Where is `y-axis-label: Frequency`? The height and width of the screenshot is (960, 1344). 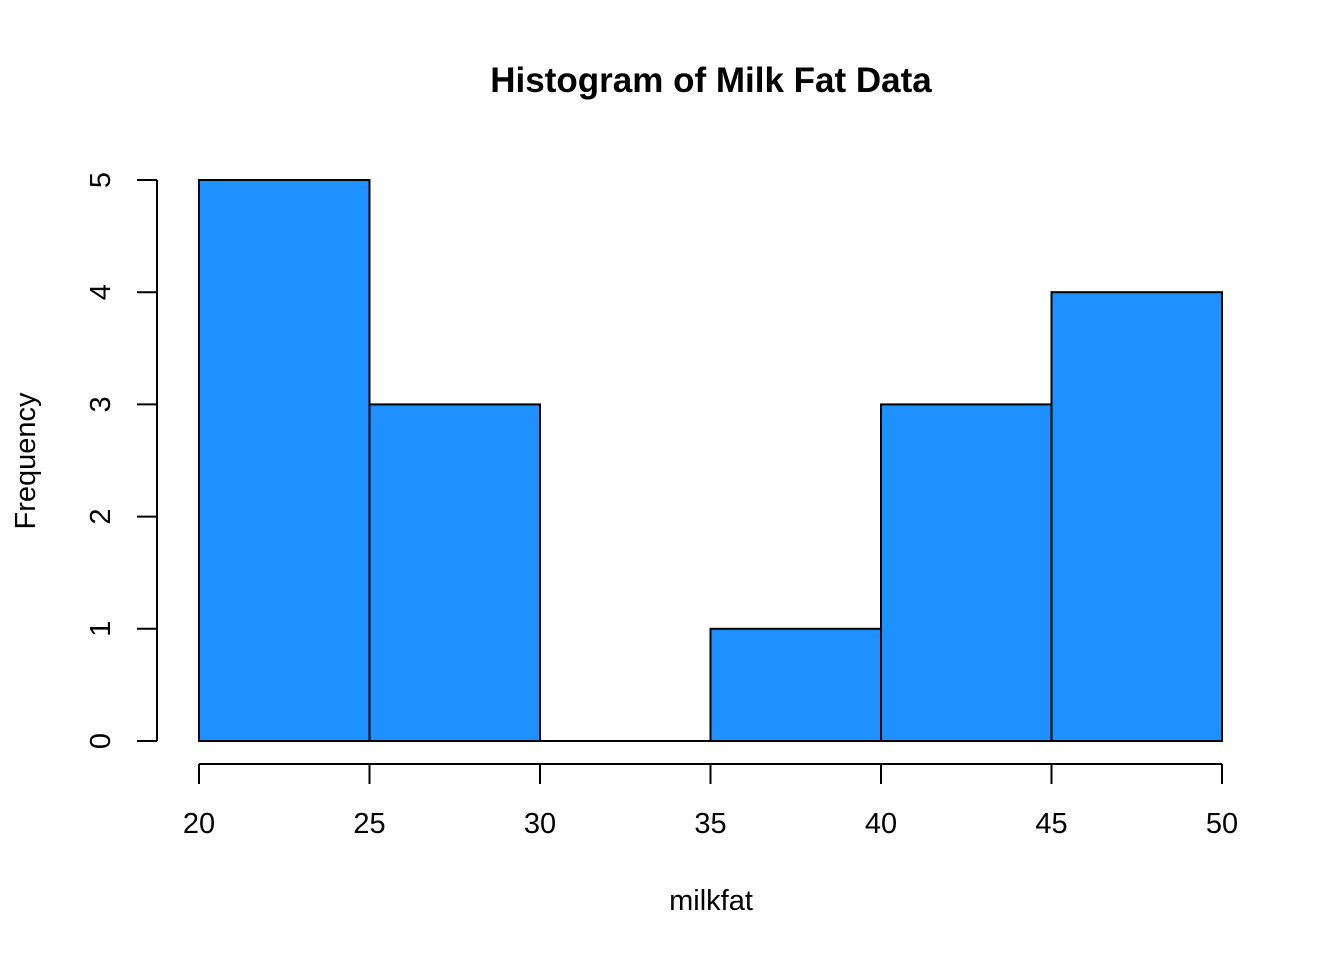 y-axis-label: Frequency is located at coordinates (26, 461).